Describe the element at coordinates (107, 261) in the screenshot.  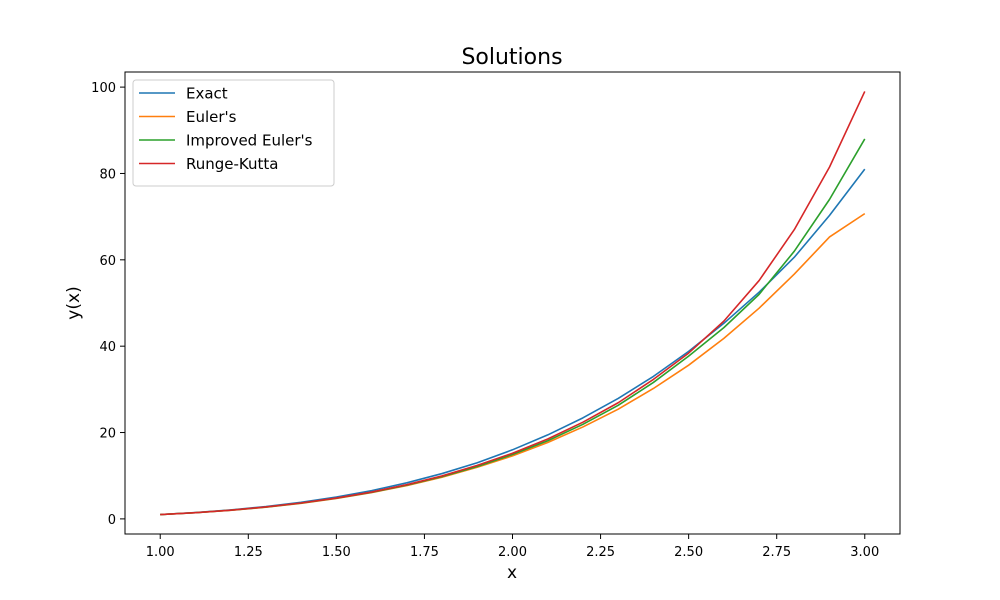
I see `y-tick-label: 60` at that location.